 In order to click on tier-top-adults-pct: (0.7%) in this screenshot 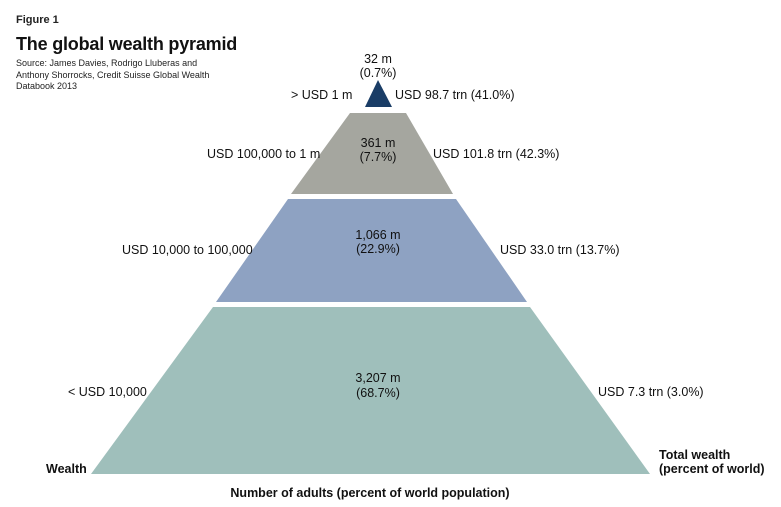, I will do `click(378, 73)`.